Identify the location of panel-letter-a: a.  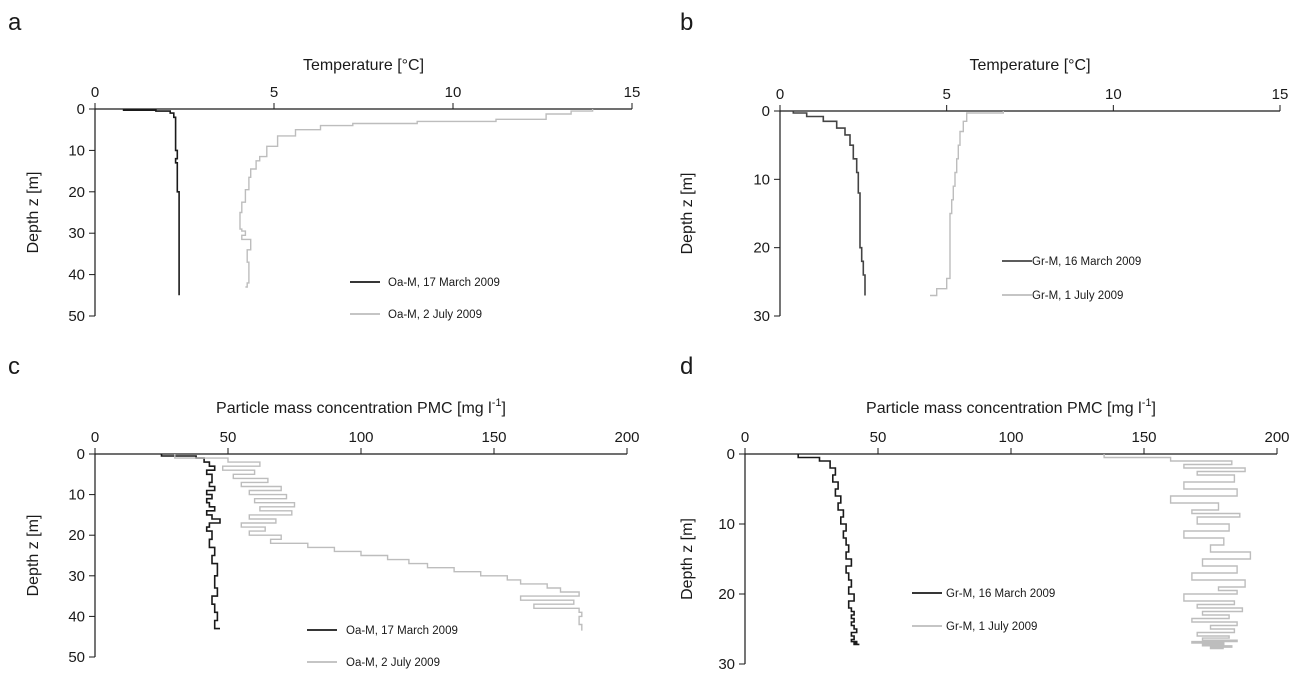
(15, 22).